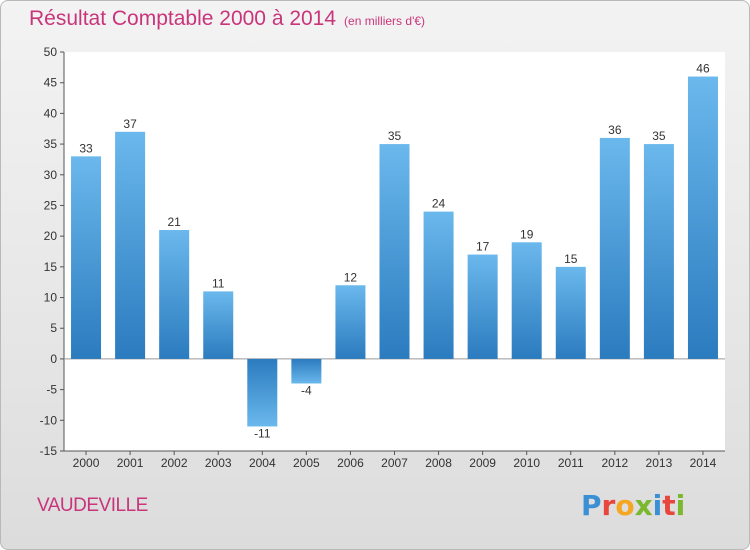 The image size is (750, 550). Describe the element at coordinates (482, 463) in the screenshot. I see `x-tick-label: 2009` at that location.